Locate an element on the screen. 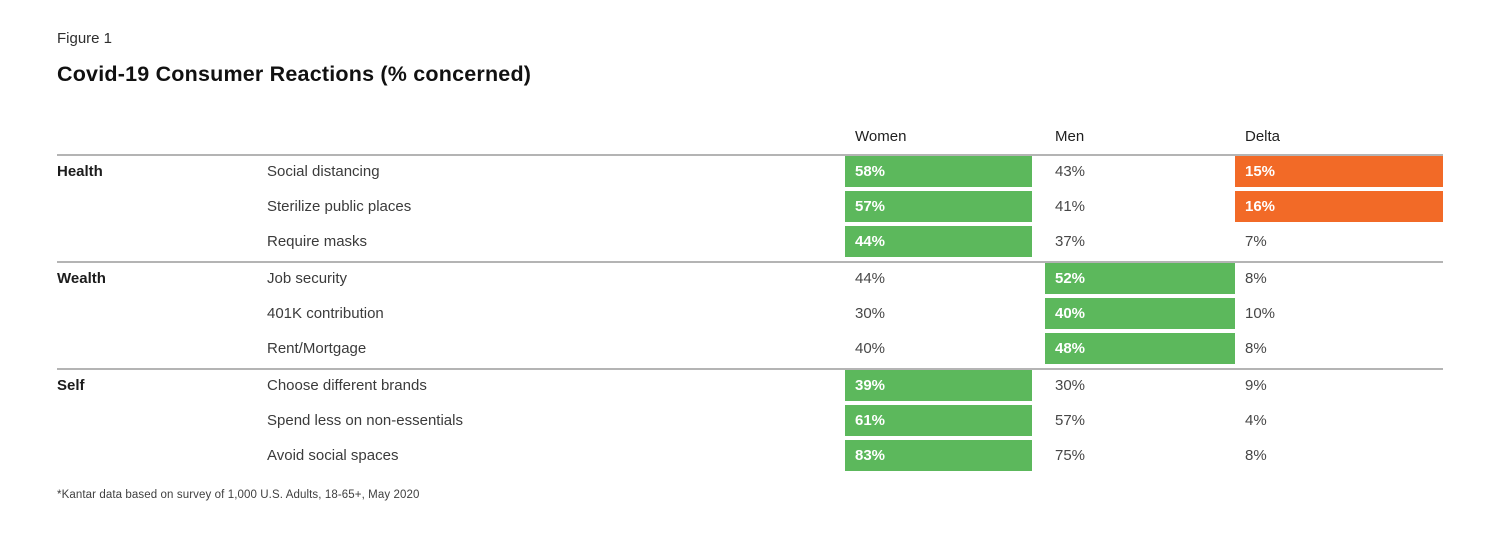  women-value: 40% is located at coordinates (870, 348).